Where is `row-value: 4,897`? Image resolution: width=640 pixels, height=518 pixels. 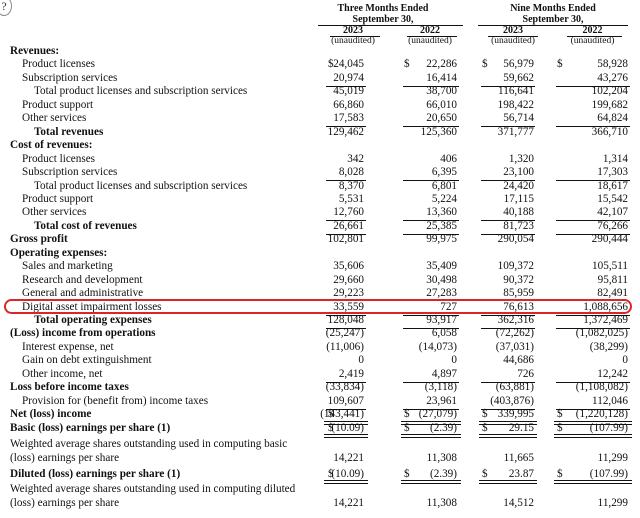
row-value: 4,897 is located at coordinates (444, 373).